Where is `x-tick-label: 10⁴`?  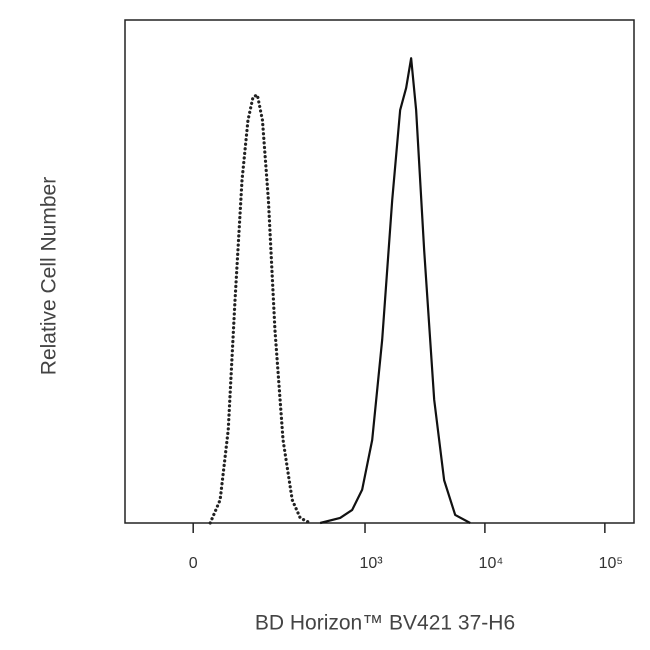 x-tick-label: 10⁴ is located at coordinates (491, 563).